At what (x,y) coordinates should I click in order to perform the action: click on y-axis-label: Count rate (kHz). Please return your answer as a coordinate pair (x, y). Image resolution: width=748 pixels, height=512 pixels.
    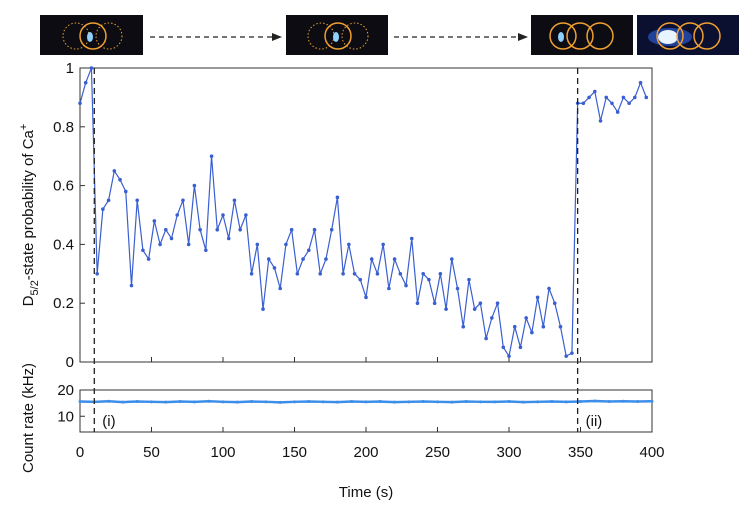
    Looking at the image, I should click on (28, 418).